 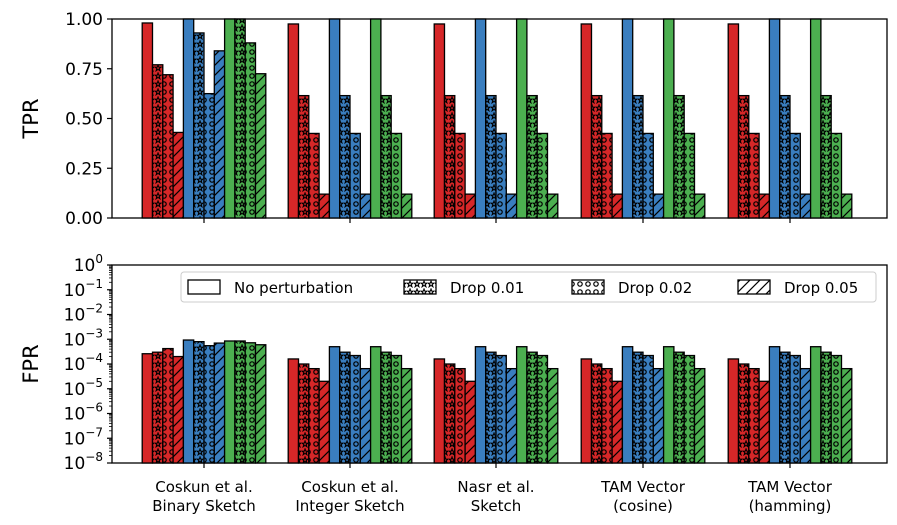 What do you see at coordinates (83, 437) in the screenshot?
I see `y-tick-label: 10⁻⁷` at bounding box center [83, 437].